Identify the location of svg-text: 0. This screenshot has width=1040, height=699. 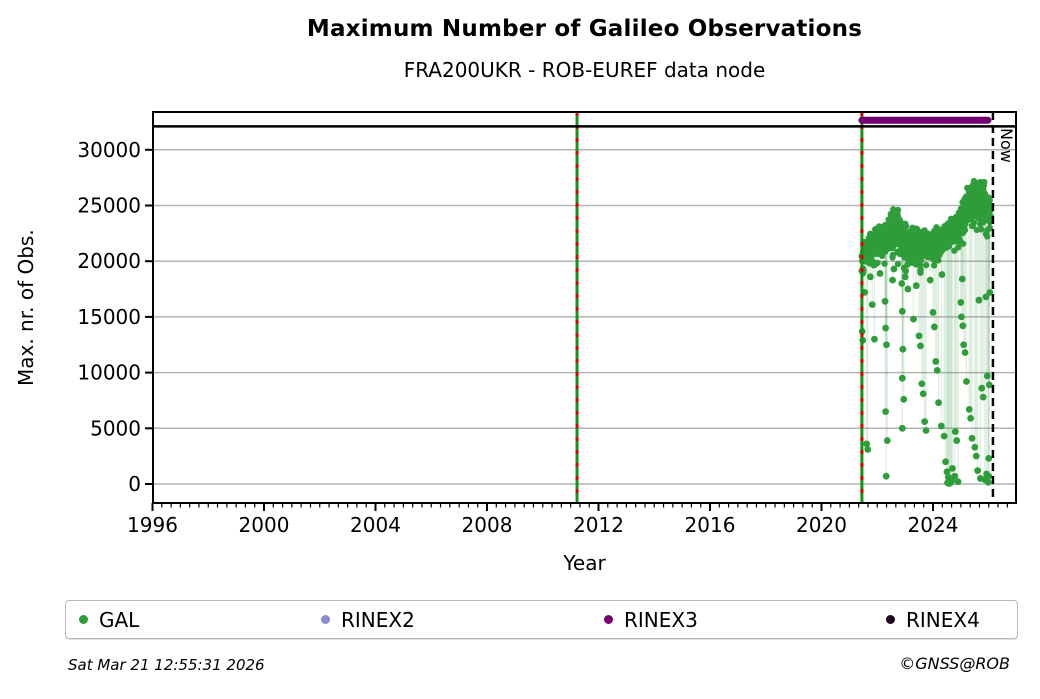
(134, 484).